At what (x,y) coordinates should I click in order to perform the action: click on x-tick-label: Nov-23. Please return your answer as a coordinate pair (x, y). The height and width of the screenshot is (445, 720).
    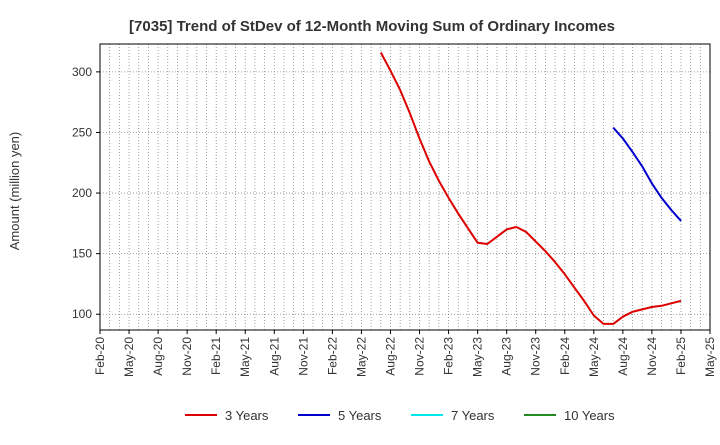
    Looking at the image, I should click on (536, 356).